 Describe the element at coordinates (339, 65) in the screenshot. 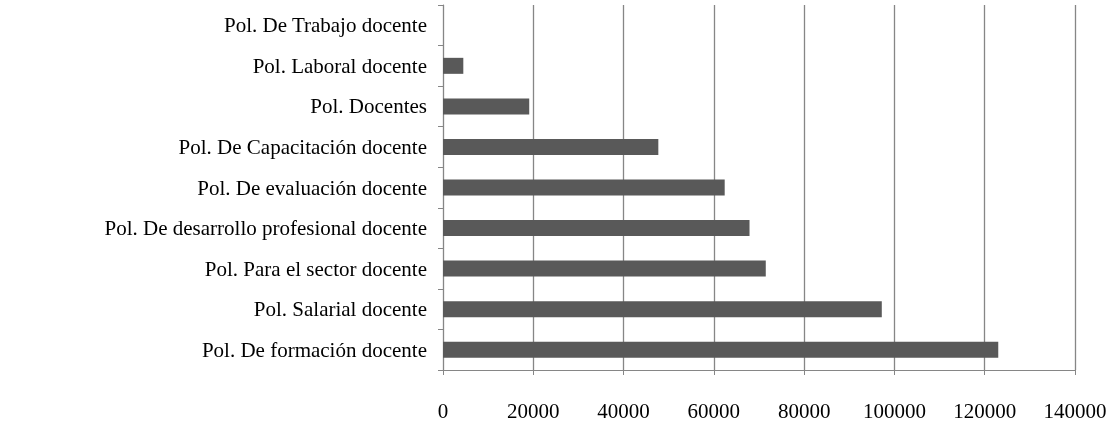

I see `y-tick-label: Pol. Laboral docente` at that location.